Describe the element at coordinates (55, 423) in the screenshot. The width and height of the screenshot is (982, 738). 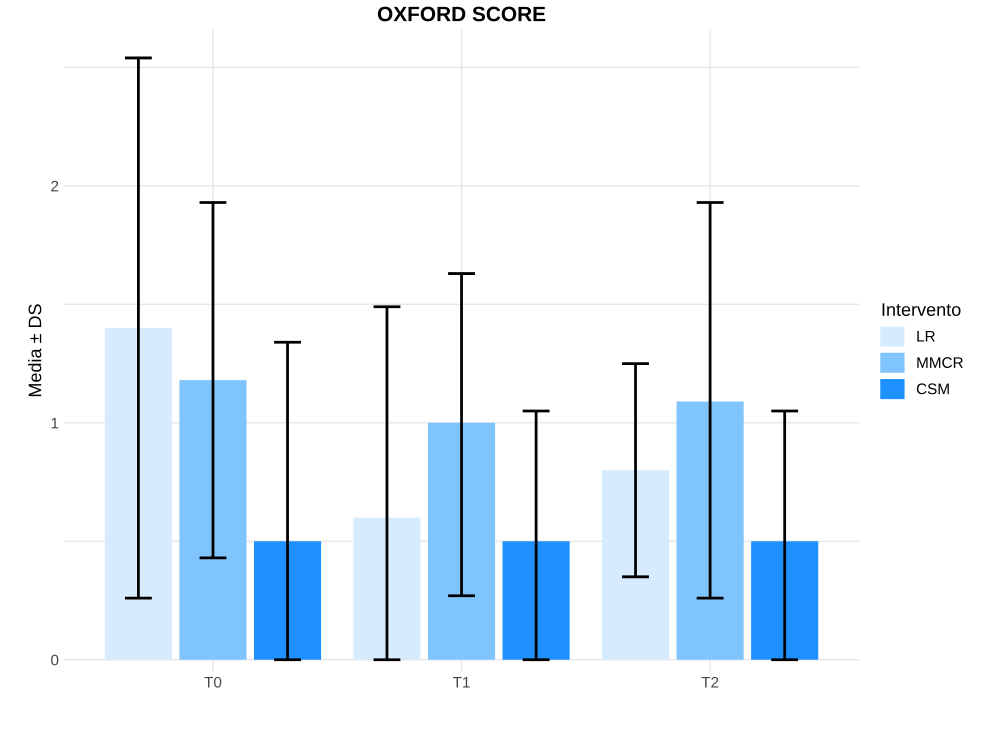
I see `y-tick-label: 1` at that location.